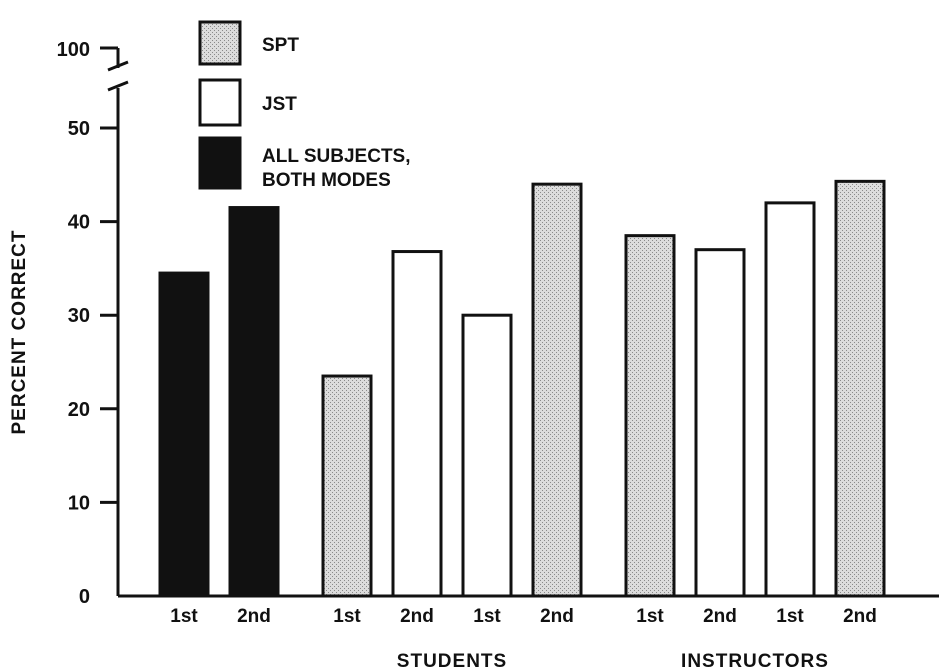  What do you see at coordinates (73, 50) in the screenshot?
I see `y-tick-label-100: 100` at bounding box center [73, 50].